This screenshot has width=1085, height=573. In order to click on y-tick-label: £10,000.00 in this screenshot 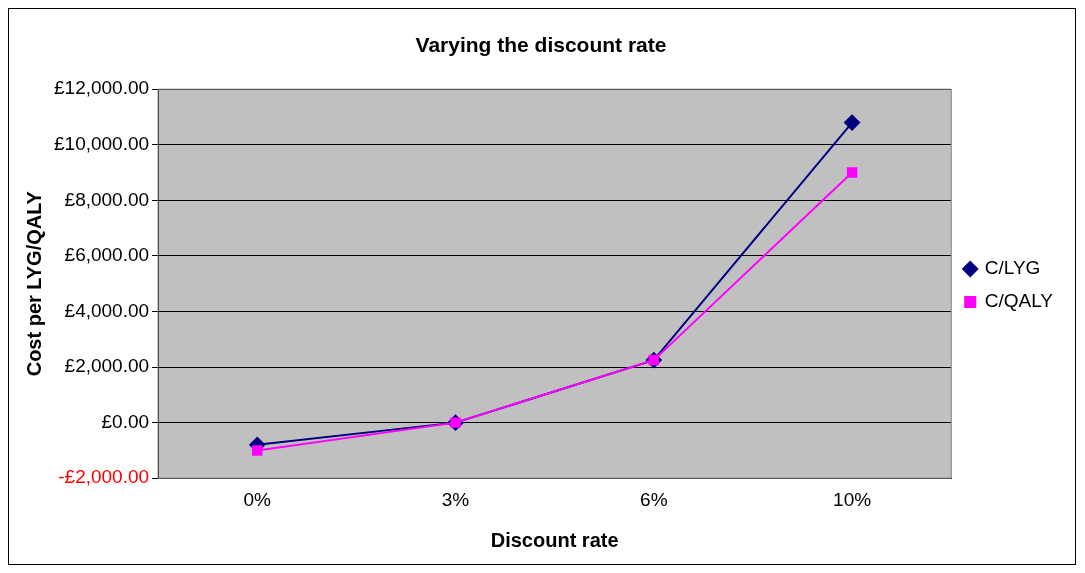, I will do `click(102, 144)`.